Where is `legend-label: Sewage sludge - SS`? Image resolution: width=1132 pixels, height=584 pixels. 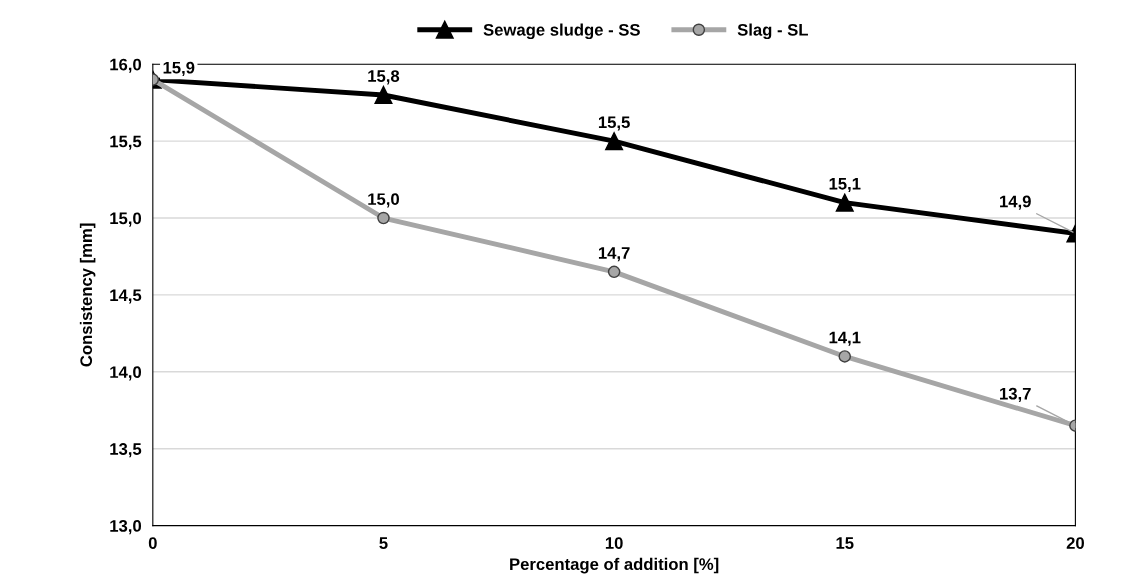
legend-label: Sewage sludge - SS is located at coordinates (561, 31).